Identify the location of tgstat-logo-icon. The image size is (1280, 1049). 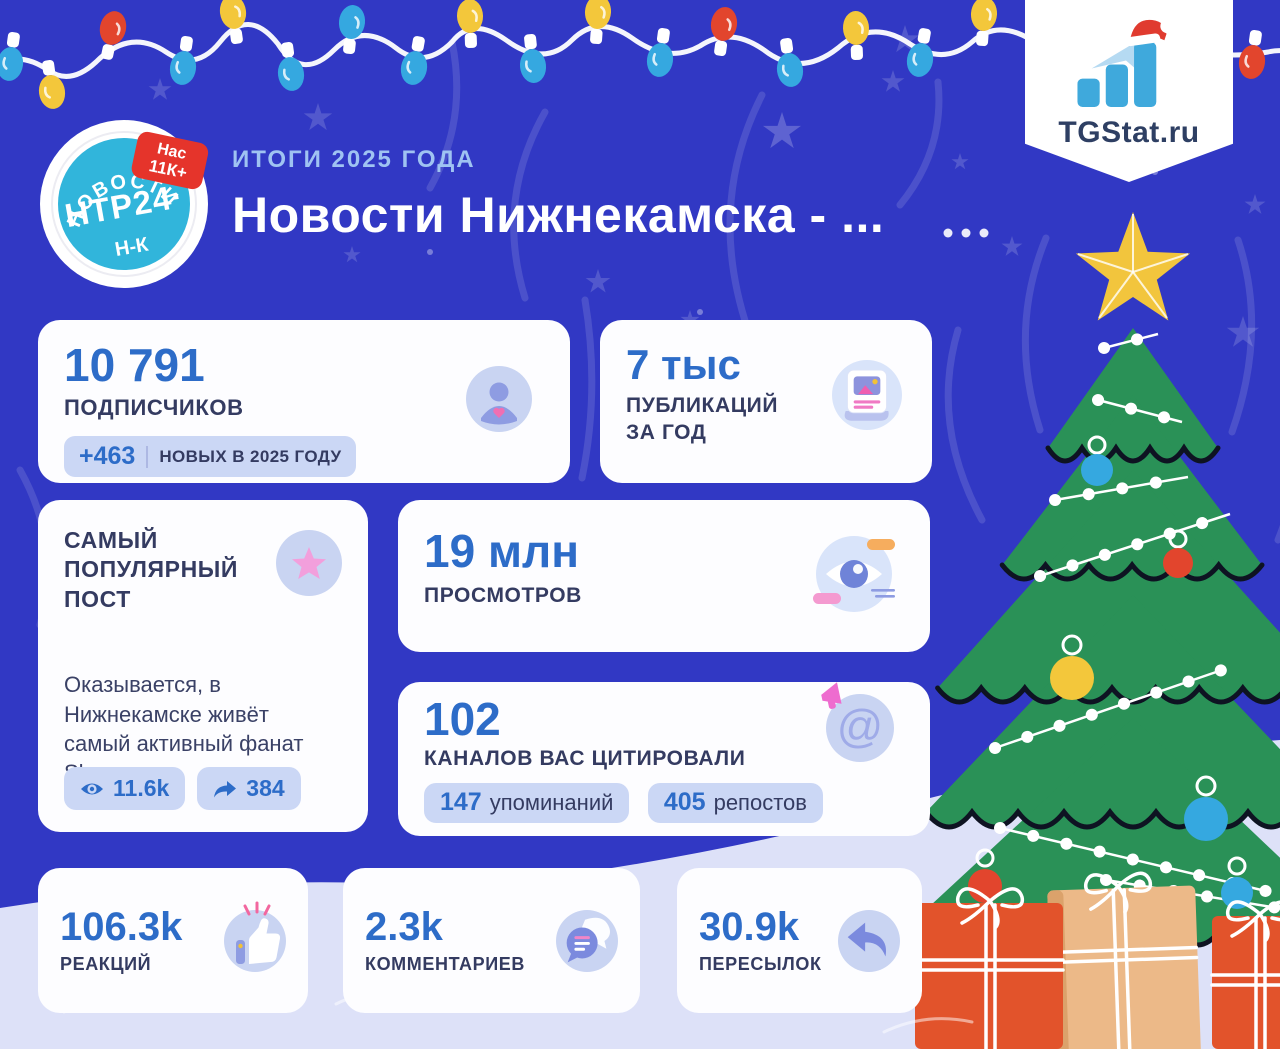
(1126, 63).